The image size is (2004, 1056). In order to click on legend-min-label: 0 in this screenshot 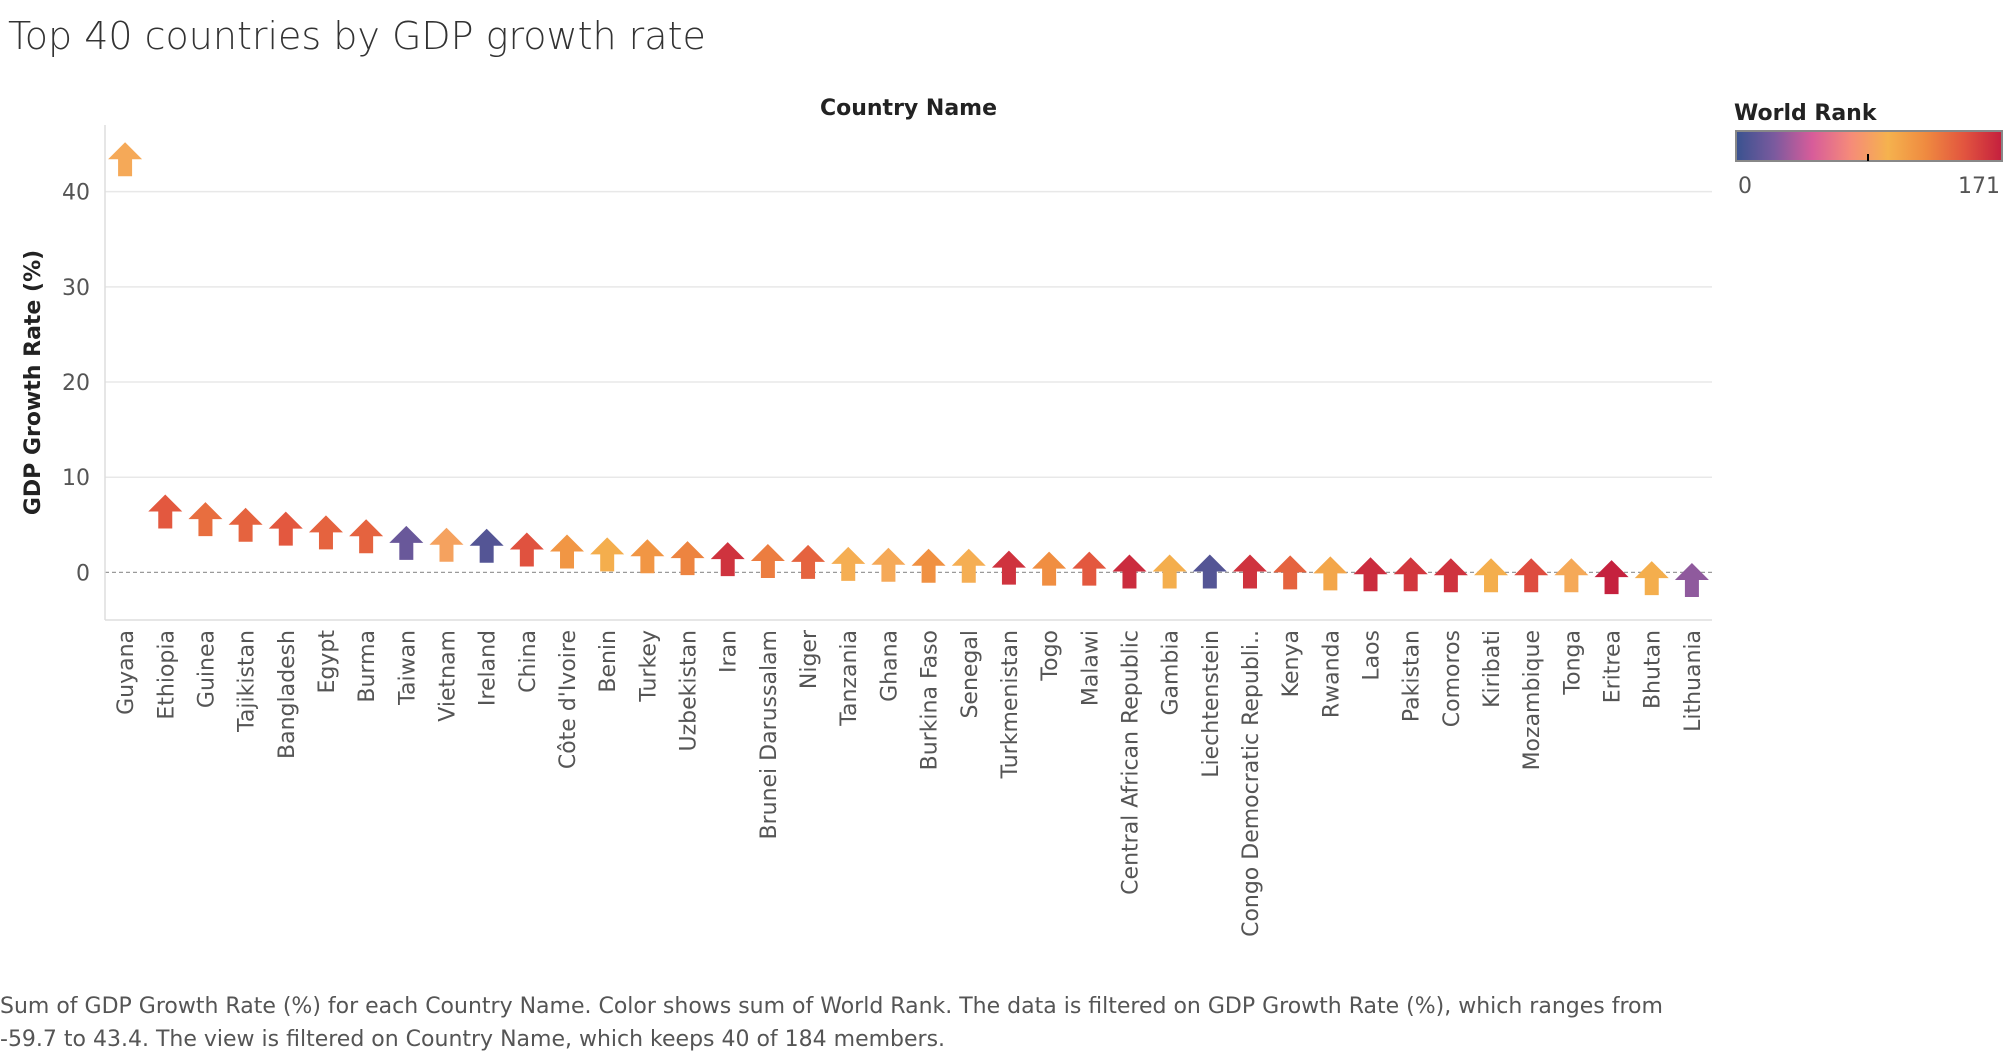, I will do `click(1745, 186)`.